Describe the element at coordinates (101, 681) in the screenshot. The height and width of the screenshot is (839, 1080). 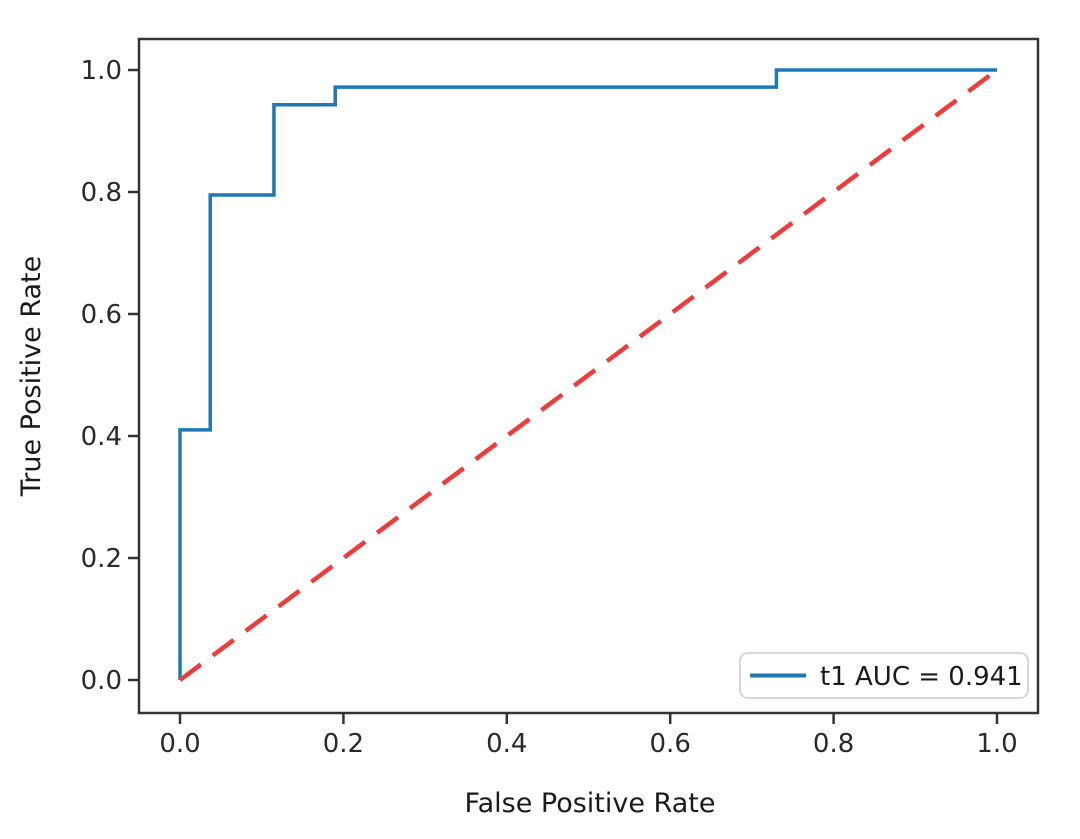
I see `y-tick-label: 0.0` at that location.